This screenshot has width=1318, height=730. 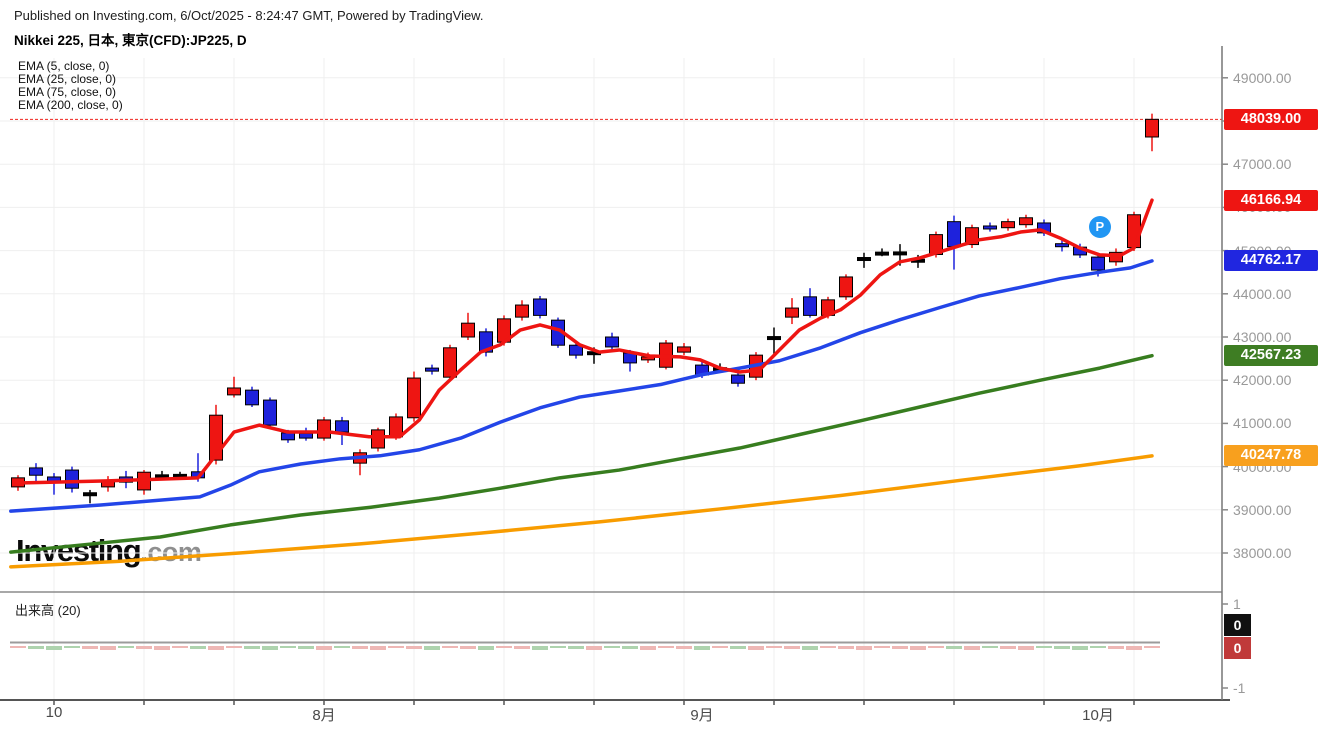 I want to click on ema75-value-badge: 42567.23, so click(x=1271, y=356).